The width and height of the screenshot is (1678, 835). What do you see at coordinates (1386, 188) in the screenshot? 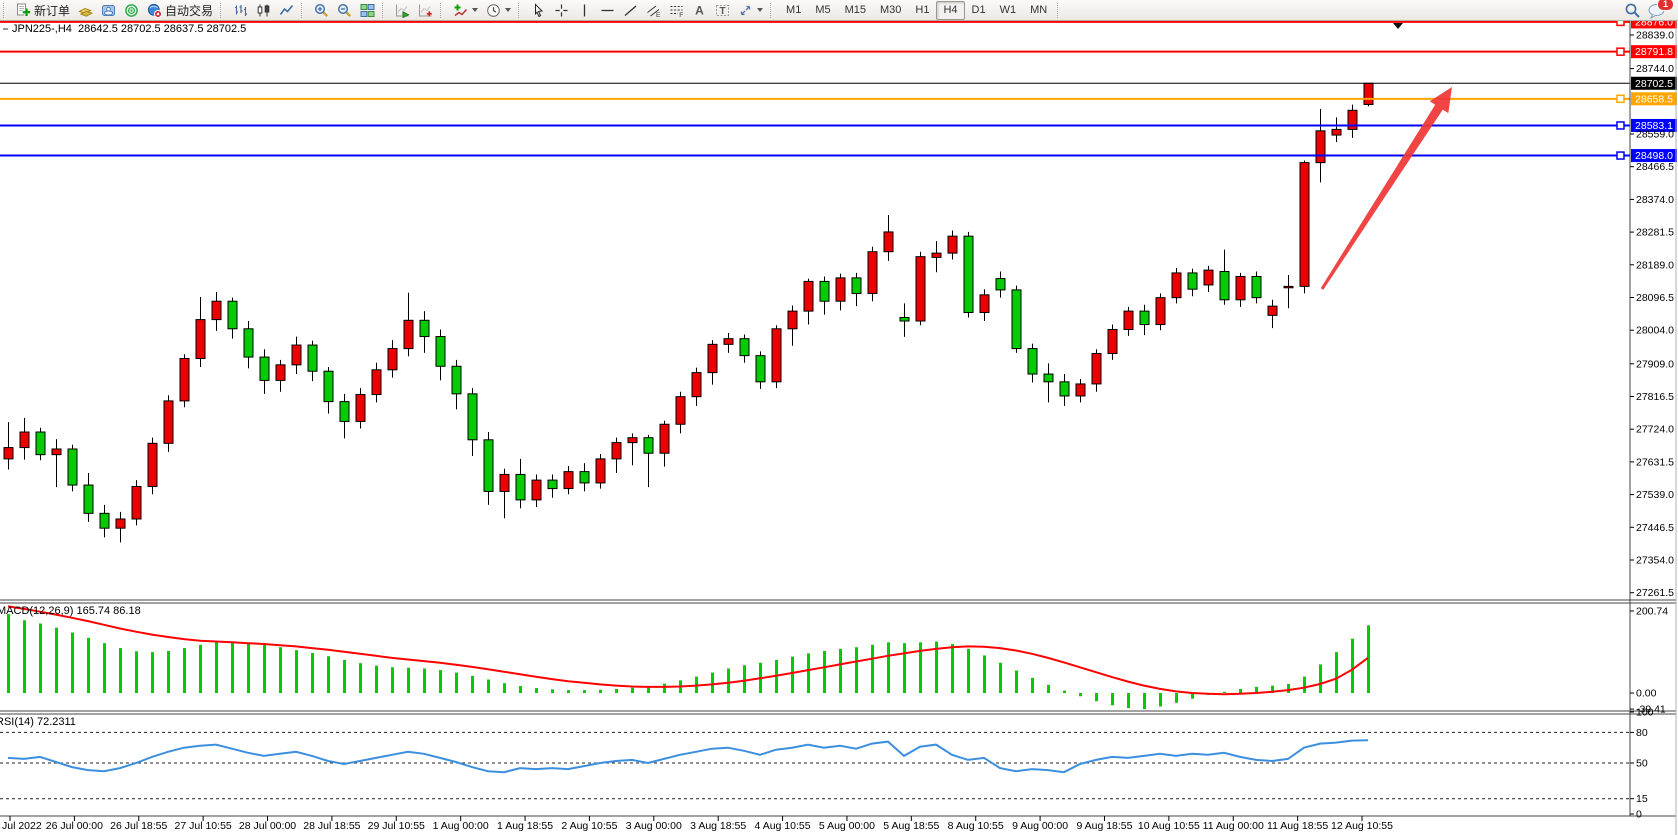
I see `trend-arrow-annotation` at bounding box center [1386, 188].